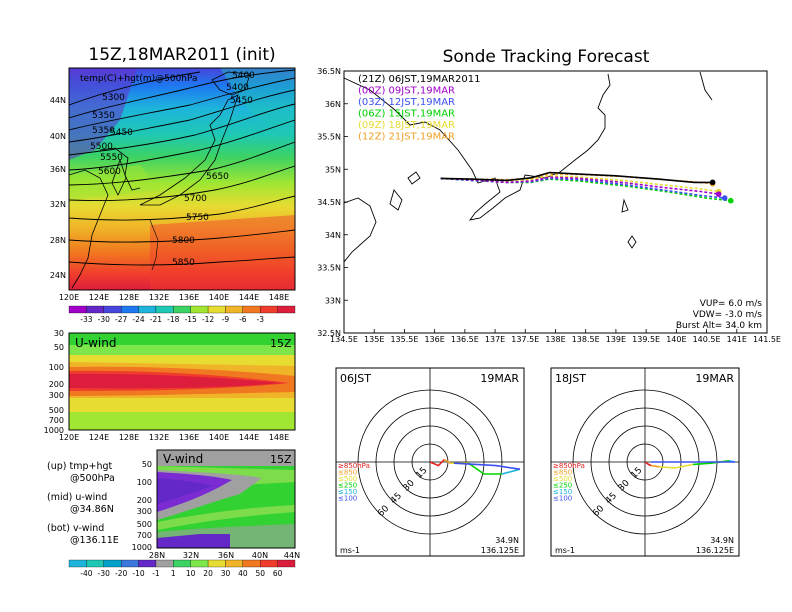 The height and width of the screenshot is (612, 792). I want to click on lon-tick-label: 139E, so click(616, 339).